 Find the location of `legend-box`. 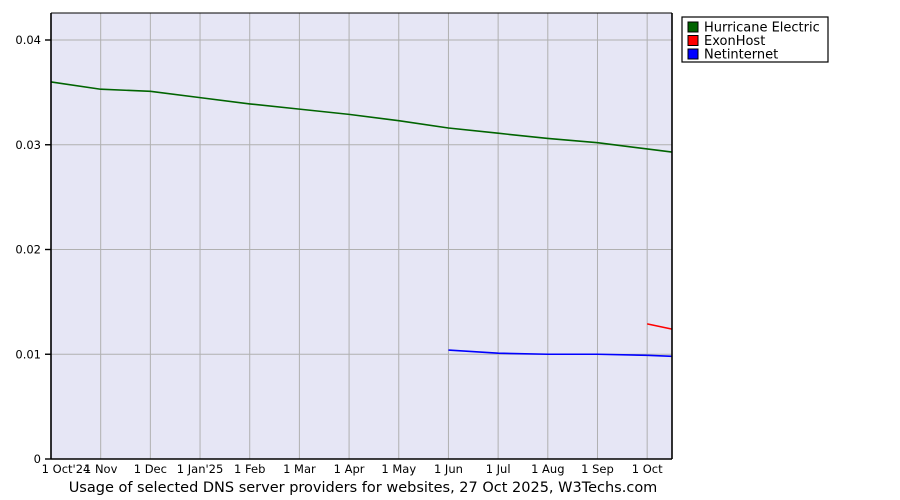

legend-box is located at coordinates (755, 39).